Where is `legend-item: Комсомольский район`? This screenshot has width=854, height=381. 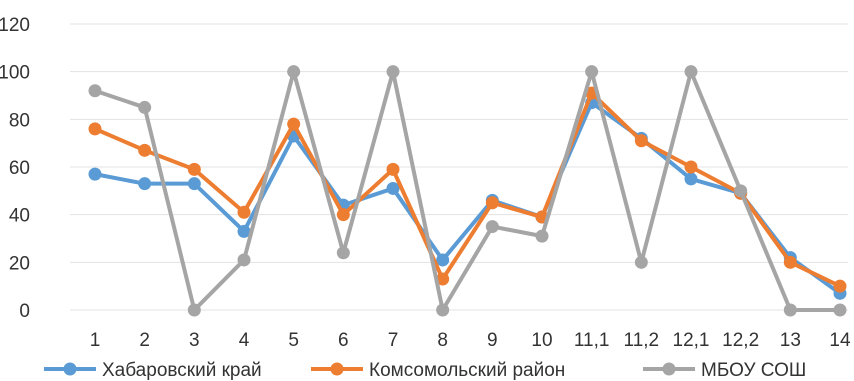 legend-item: Комсомольский район is located at coordinates (438, 370).